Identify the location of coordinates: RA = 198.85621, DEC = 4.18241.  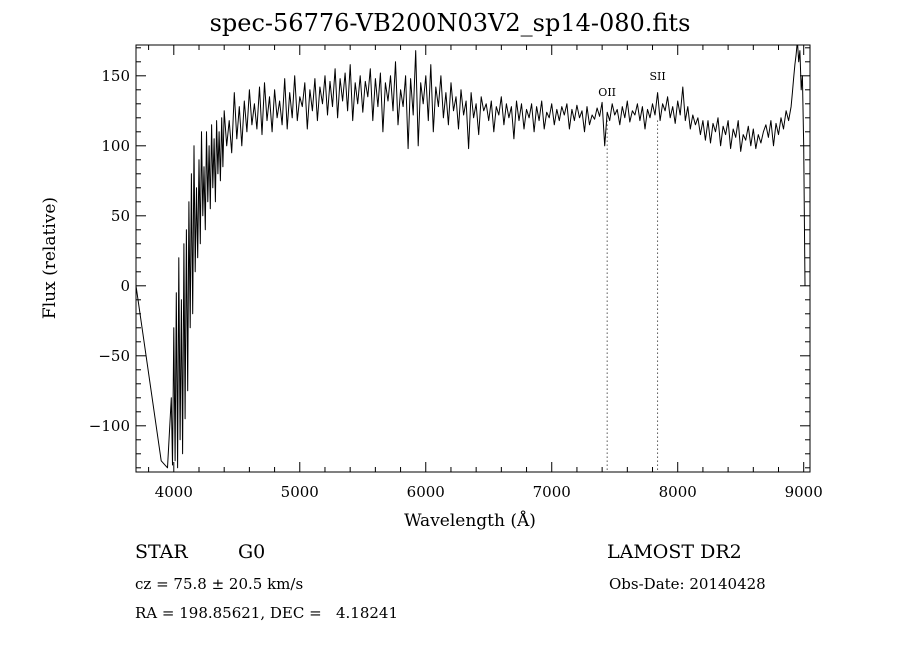
(267, 613).